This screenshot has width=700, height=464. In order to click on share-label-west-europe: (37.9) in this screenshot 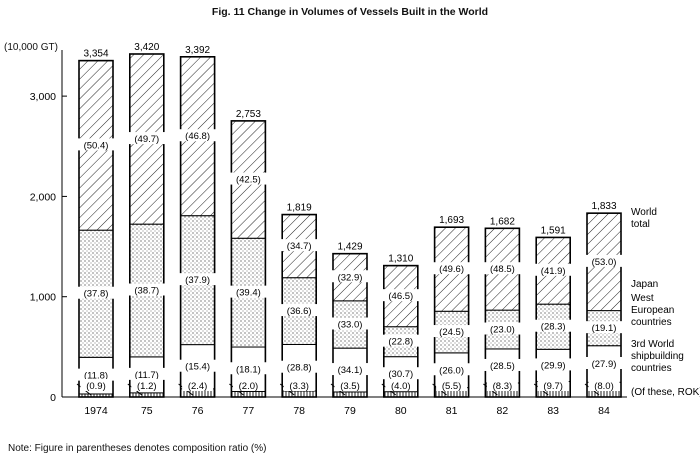, I will do `click(197, 280)`.